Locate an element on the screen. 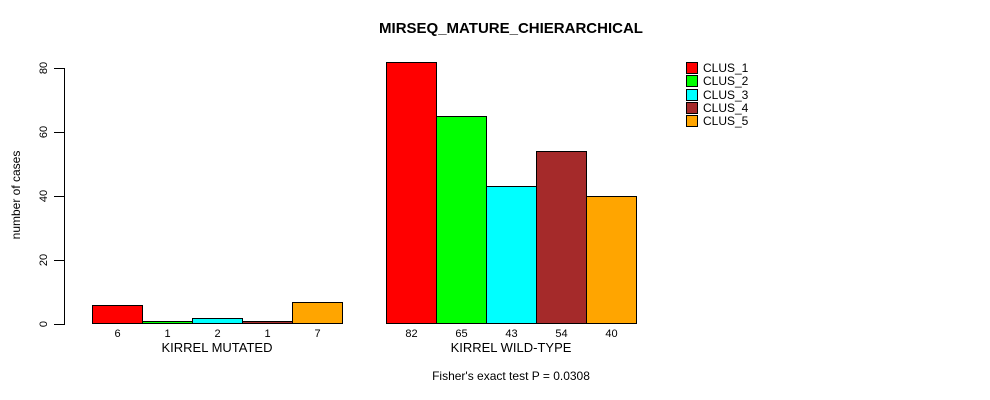 This screenshot has width=990, height=400. bar-value-label: 40 is located at coordinates (611, 334).